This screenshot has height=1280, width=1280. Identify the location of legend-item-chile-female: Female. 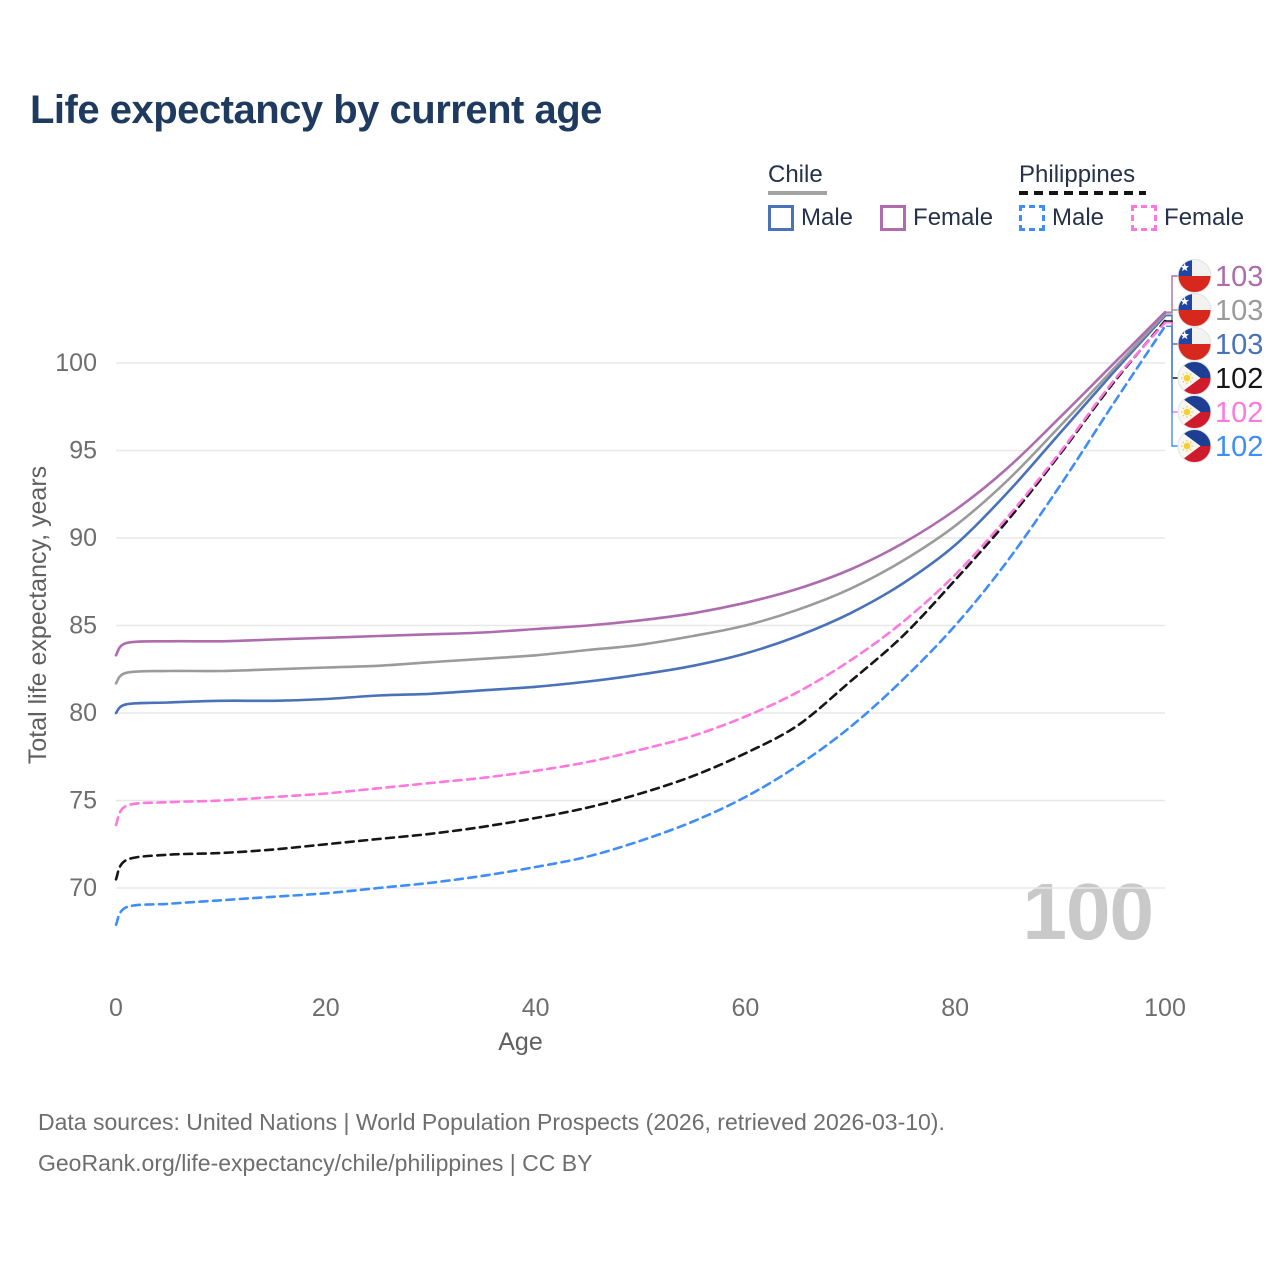
(936, 218).